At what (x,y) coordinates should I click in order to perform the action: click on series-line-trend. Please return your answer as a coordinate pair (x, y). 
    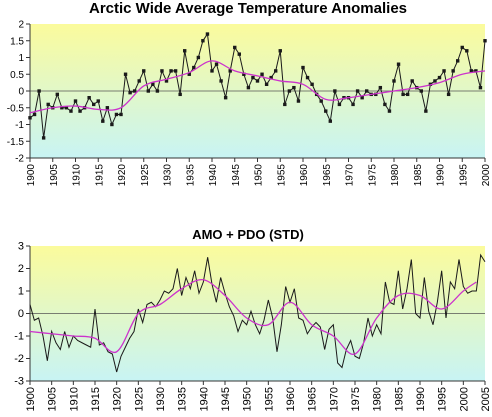
    Looking at the image, I should click on (257, 87).